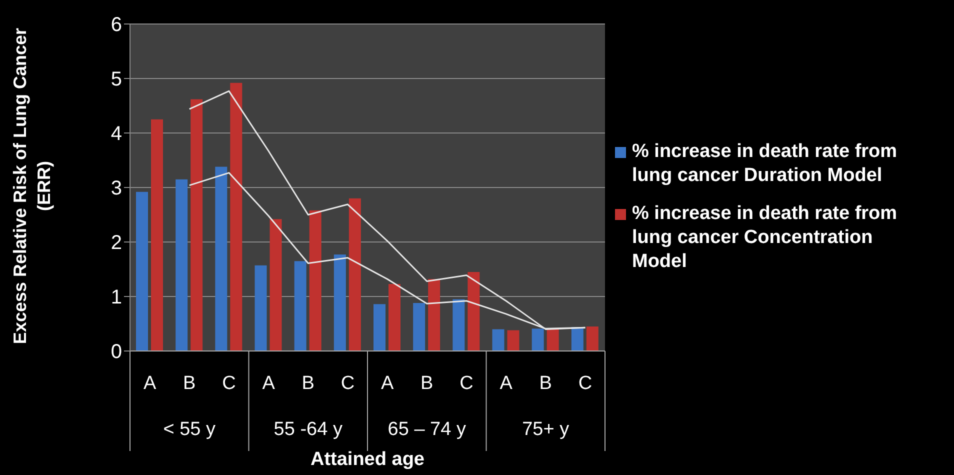 Image resolution: width=954 pixels, height=475 pixels. Describe the element at coordinates (765, 164) in the screenshot. I see `legend-label: % increase in death rate from lung cancer Duration Model` at that location.